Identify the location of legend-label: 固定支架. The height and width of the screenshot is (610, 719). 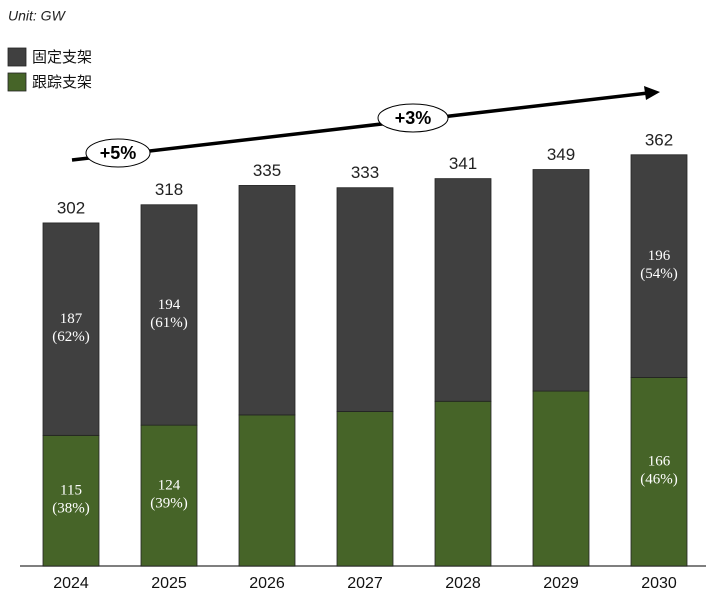
(62, 57).